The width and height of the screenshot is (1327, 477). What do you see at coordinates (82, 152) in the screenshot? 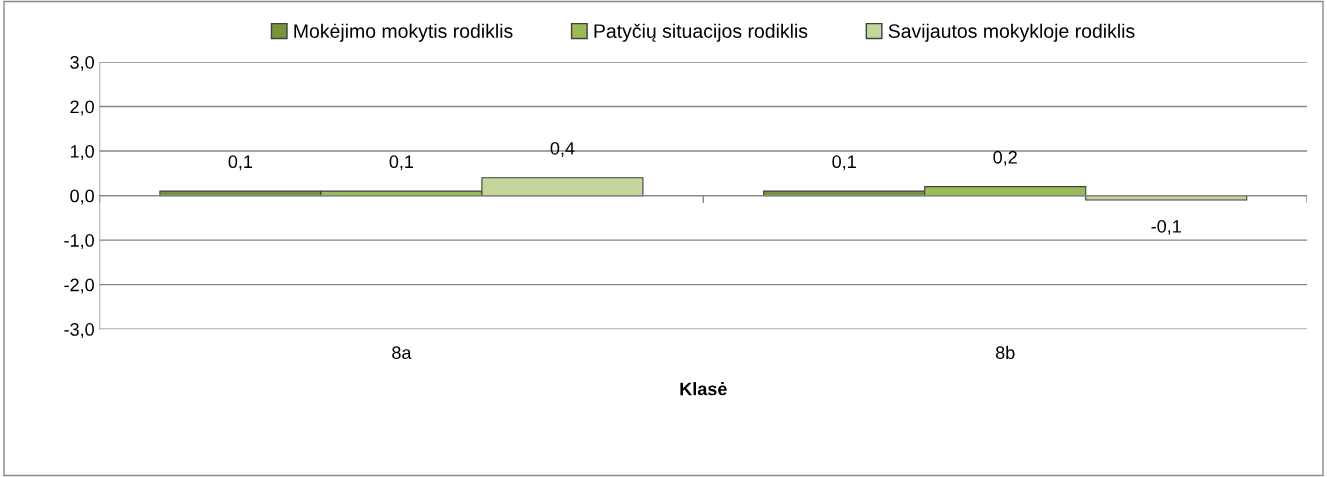
I see `y-tick-label: 1,0` at bounding box center [82, 152].